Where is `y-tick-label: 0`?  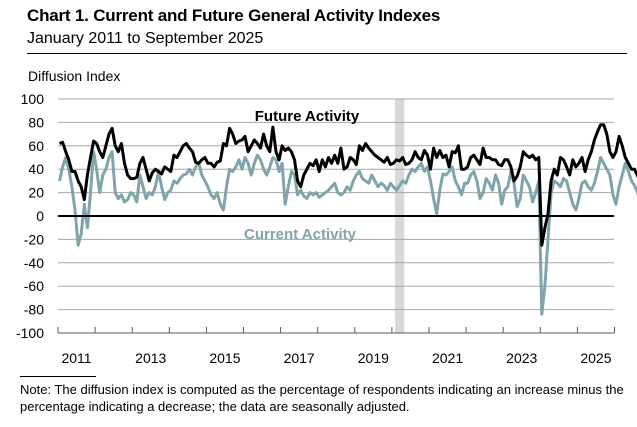
y-tick-label: 0 is located at coordinates (40, 216).